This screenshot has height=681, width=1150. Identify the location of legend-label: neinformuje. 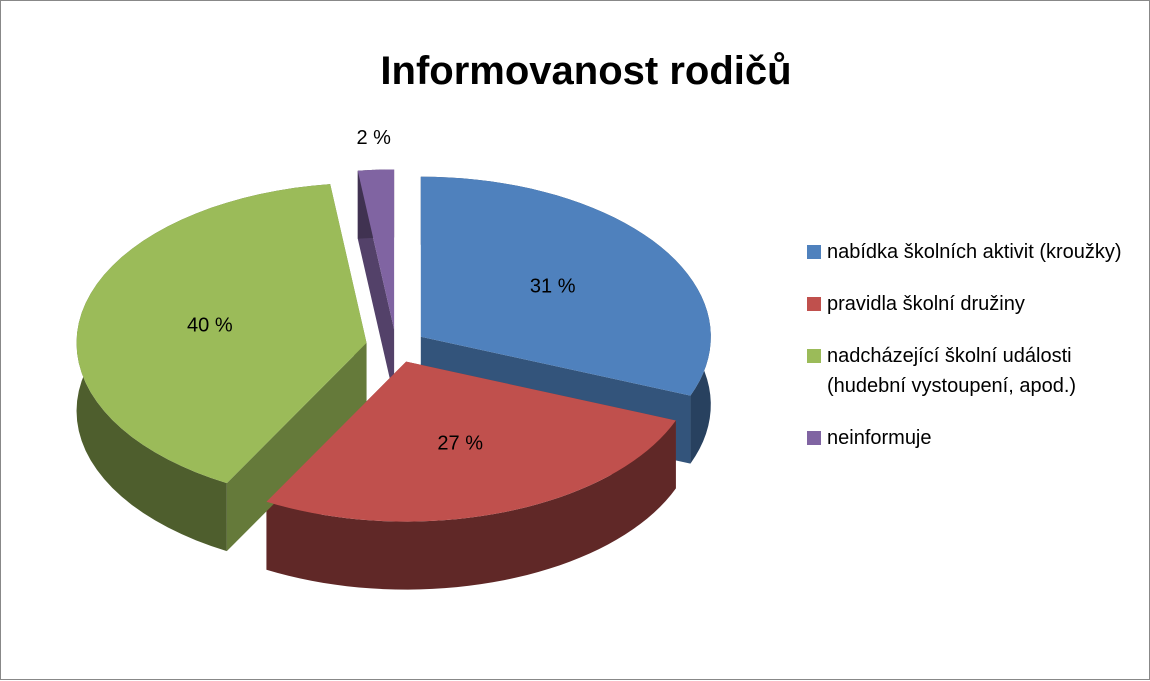
(879, 438).